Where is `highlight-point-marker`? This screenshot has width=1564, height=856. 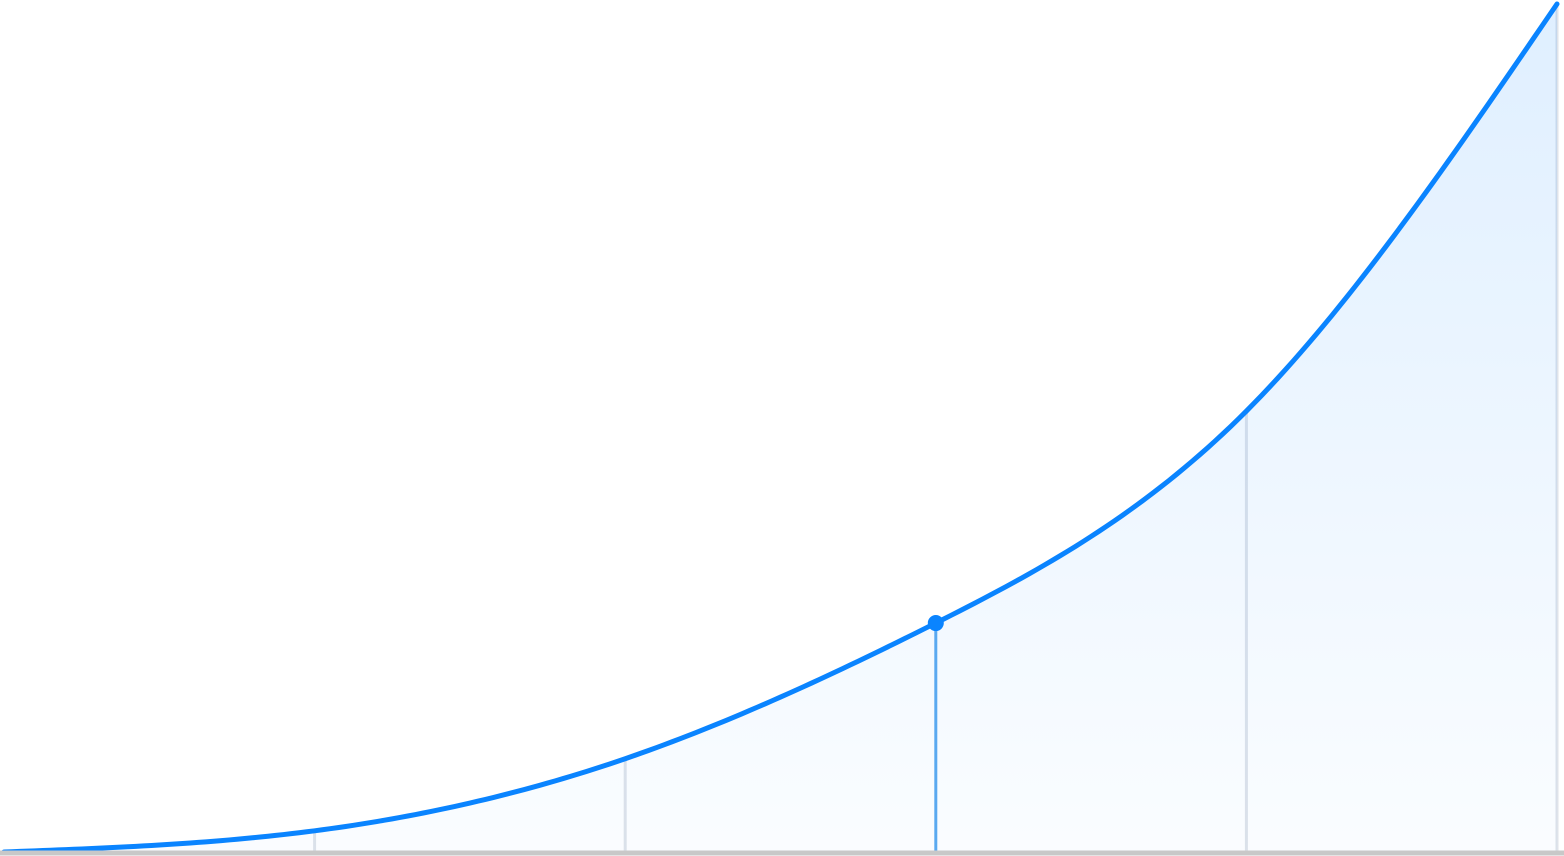 highlight-point-marker is located at coordinates (935, 623).